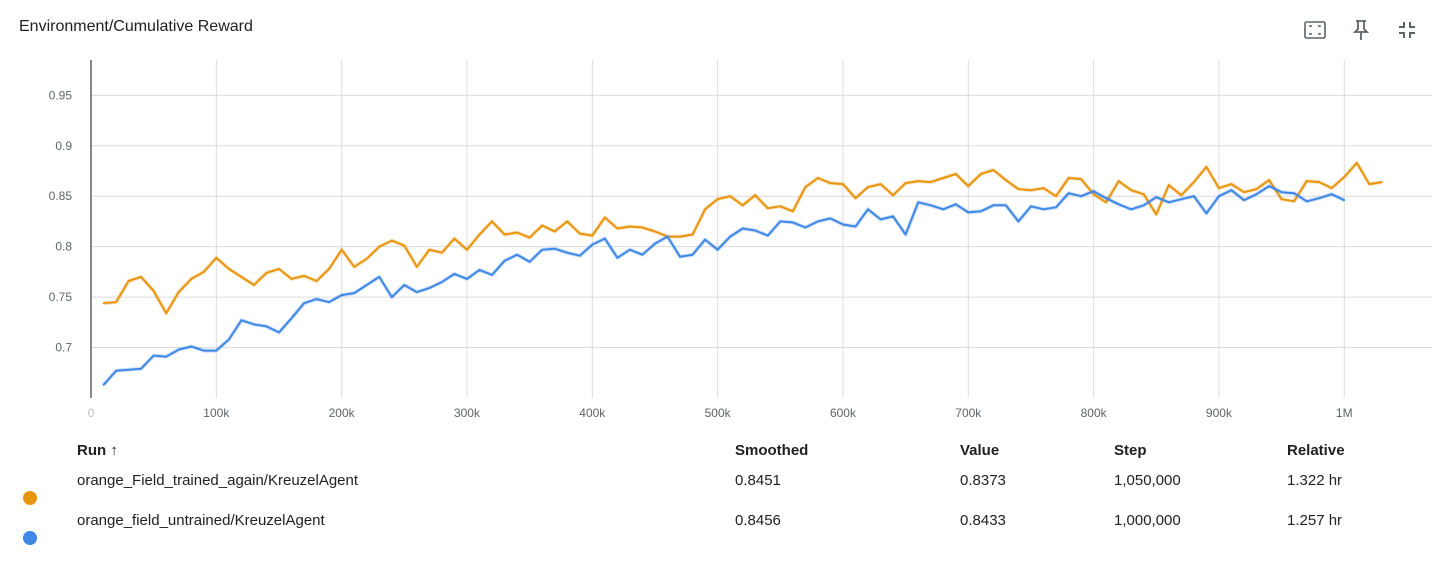 This screenshot has height=567, width=1437. What do you see at coordinates (758, 520) in the screenshot?
I see `smoothed-value: 0.8456` at bounding box center [758, 520].